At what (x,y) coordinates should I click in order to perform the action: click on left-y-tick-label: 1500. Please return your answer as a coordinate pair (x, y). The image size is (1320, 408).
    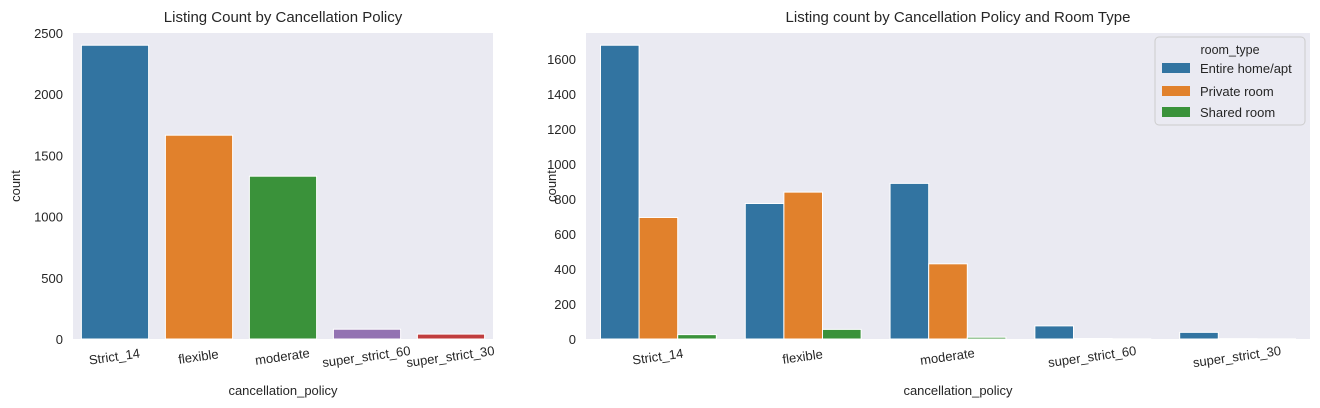
    Looking at the image, I should click on (48, 155).